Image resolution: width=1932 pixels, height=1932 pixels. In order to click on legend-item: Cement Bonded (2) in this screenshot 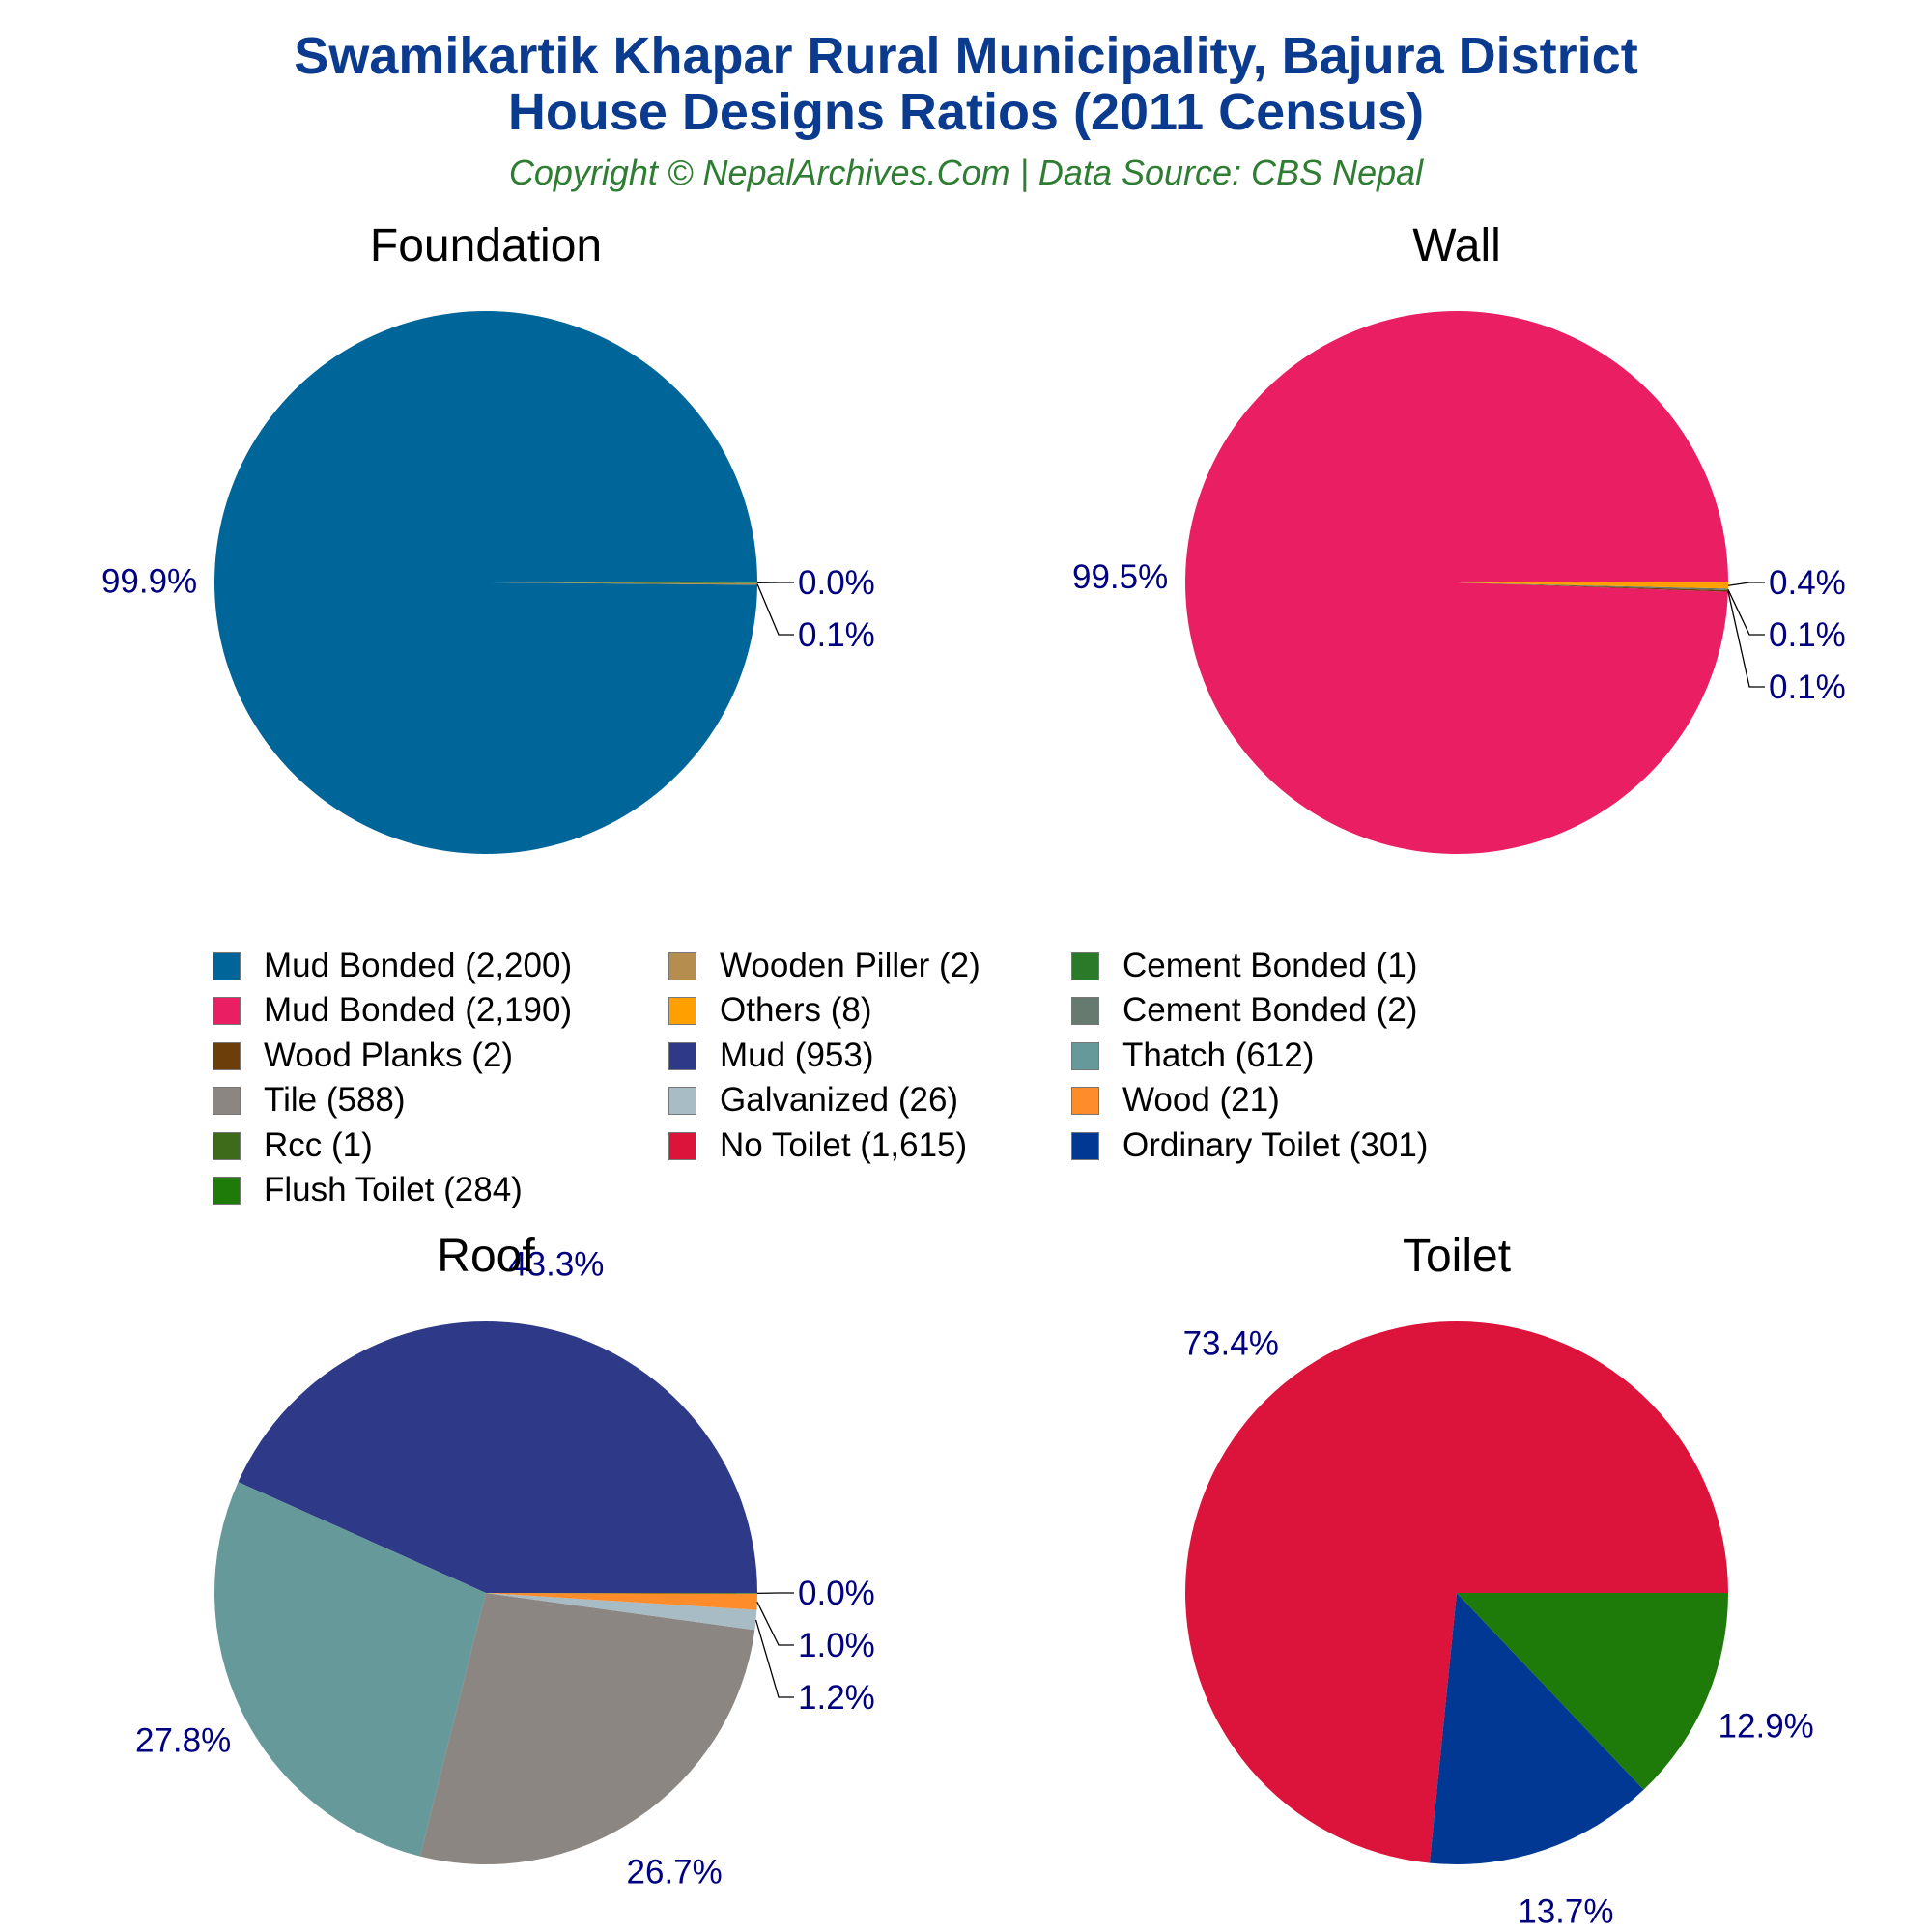, I will do `click(1244, 1011)`.